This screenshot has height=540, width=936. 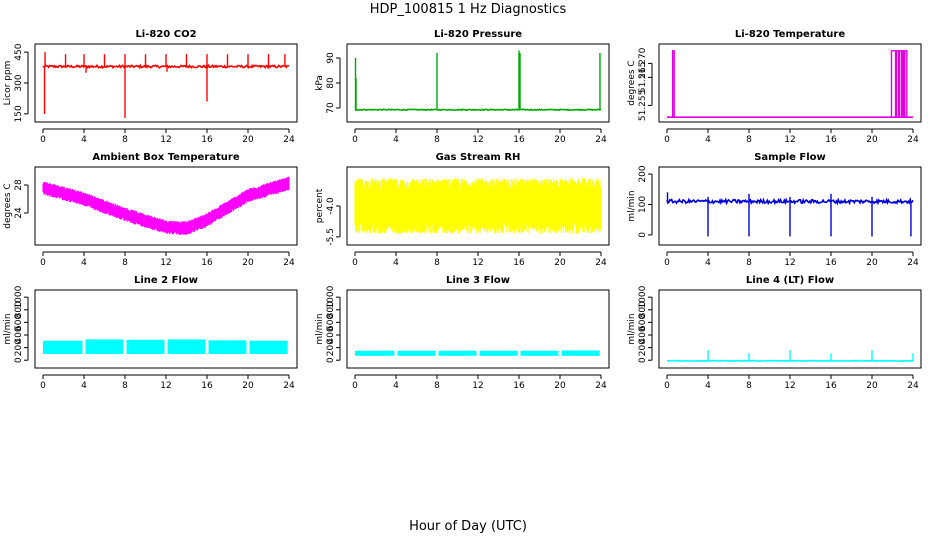 What do you see at coordinates (478, 34) in the screenshot?
I see `panel-title: Li-820 Pressure` at bounding box center [478, 34].